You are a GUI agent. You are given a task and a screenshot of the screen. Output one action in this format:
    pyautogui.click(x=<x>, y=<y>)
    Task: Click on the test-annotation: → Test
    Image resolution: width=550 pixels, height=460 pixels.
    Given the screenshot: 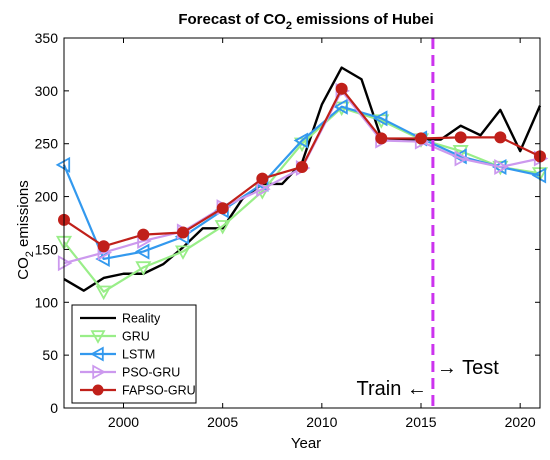 What is the action you would take?
    pyautogui.click(x=468, y=368)
    